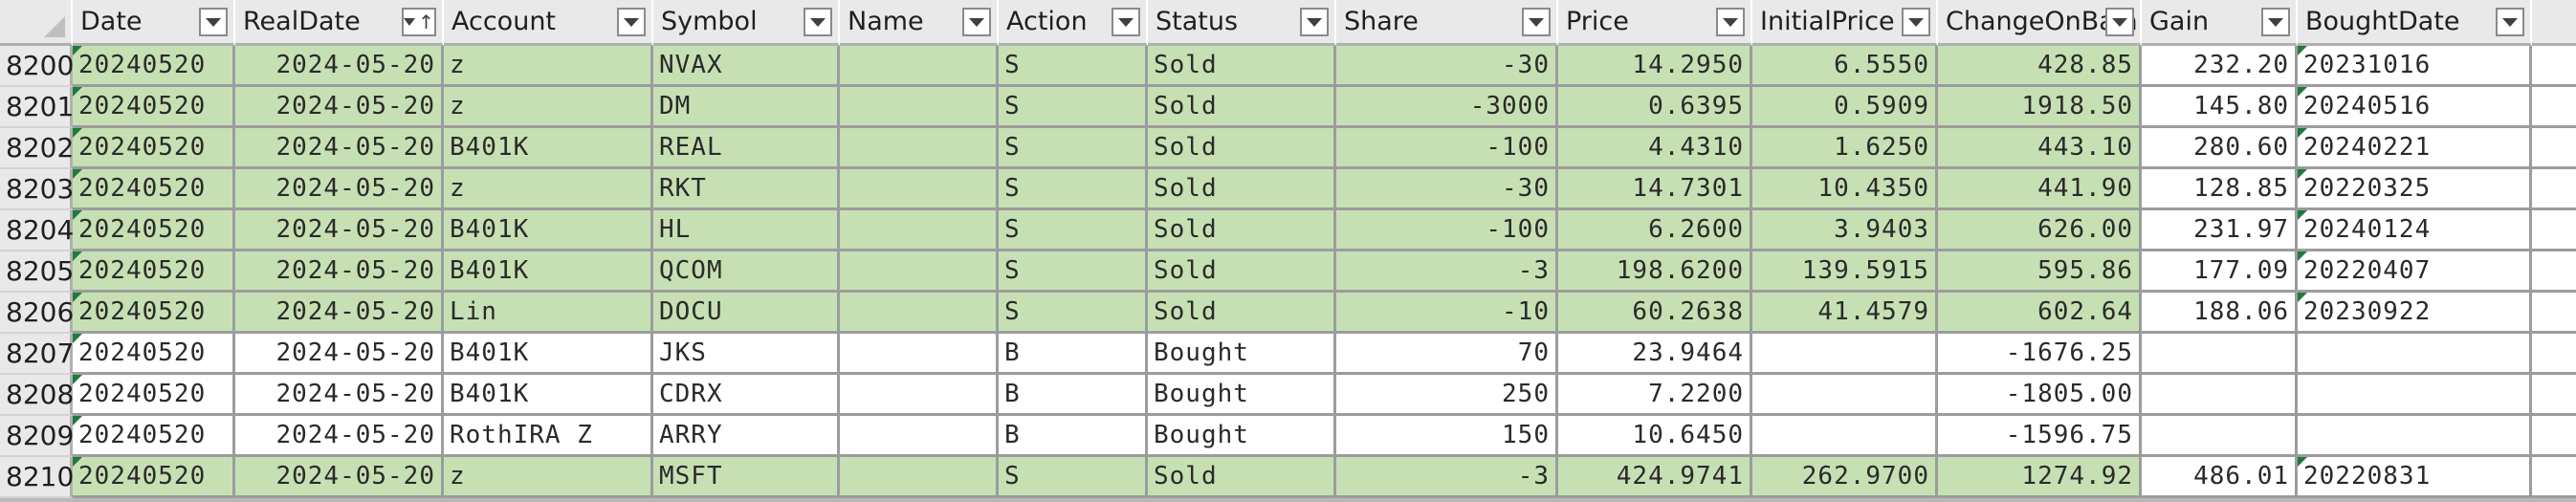 The height and width of the screenshot is (502, 2576). What do you see at coordinates (2220, 66) in the screenshot?
I see `cell-gain: 232.20` at bounding box center [2220, 66].